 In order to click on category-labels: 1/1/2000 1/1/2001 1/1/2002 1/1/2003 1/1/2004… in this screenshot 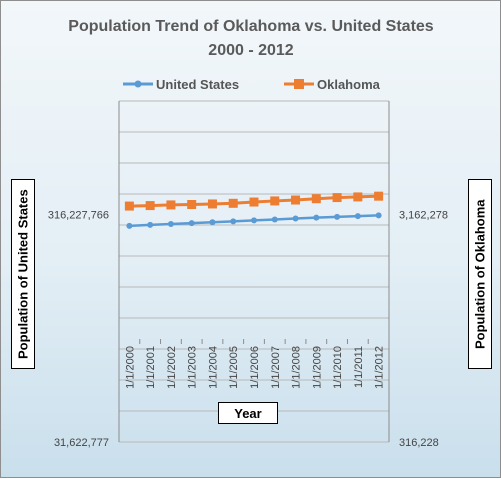, I will do `click(254, 367)`.